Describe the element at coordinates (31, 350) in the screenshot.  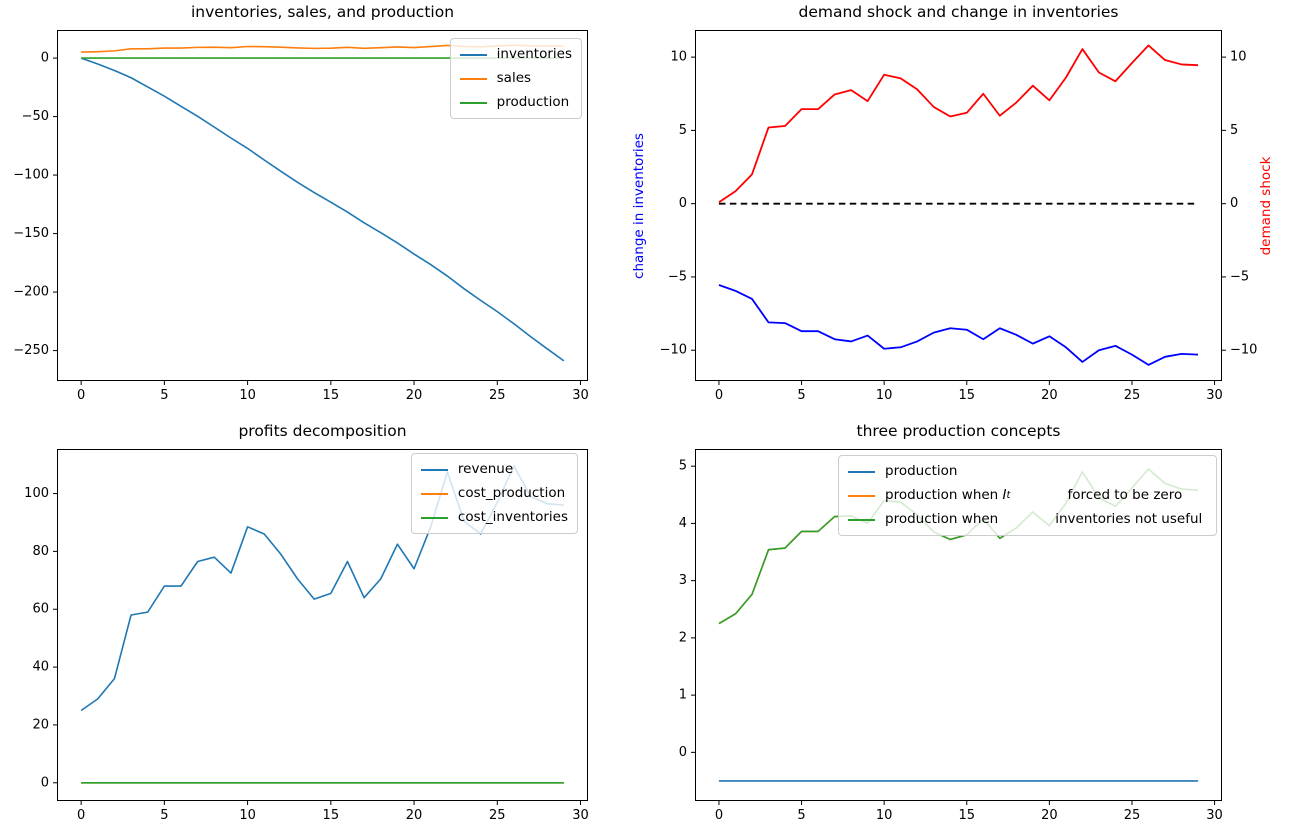
I see `y-tick-label: −250` at that location.